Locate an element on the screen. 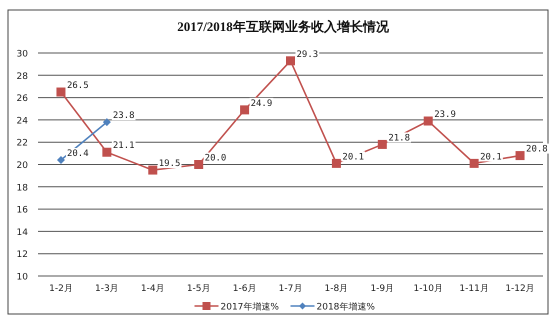 Image resolution: width=558 pixels, height=322 pixels. y-tick-label: 20 is located at coordinates (22, 166).